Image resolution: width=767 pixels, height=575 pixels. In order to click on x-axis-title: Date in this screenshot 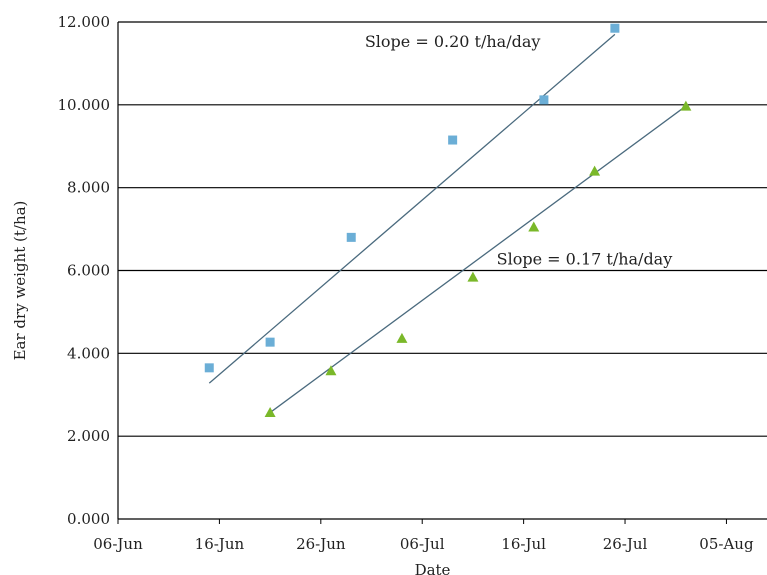, I will do `click(433, 568)`.